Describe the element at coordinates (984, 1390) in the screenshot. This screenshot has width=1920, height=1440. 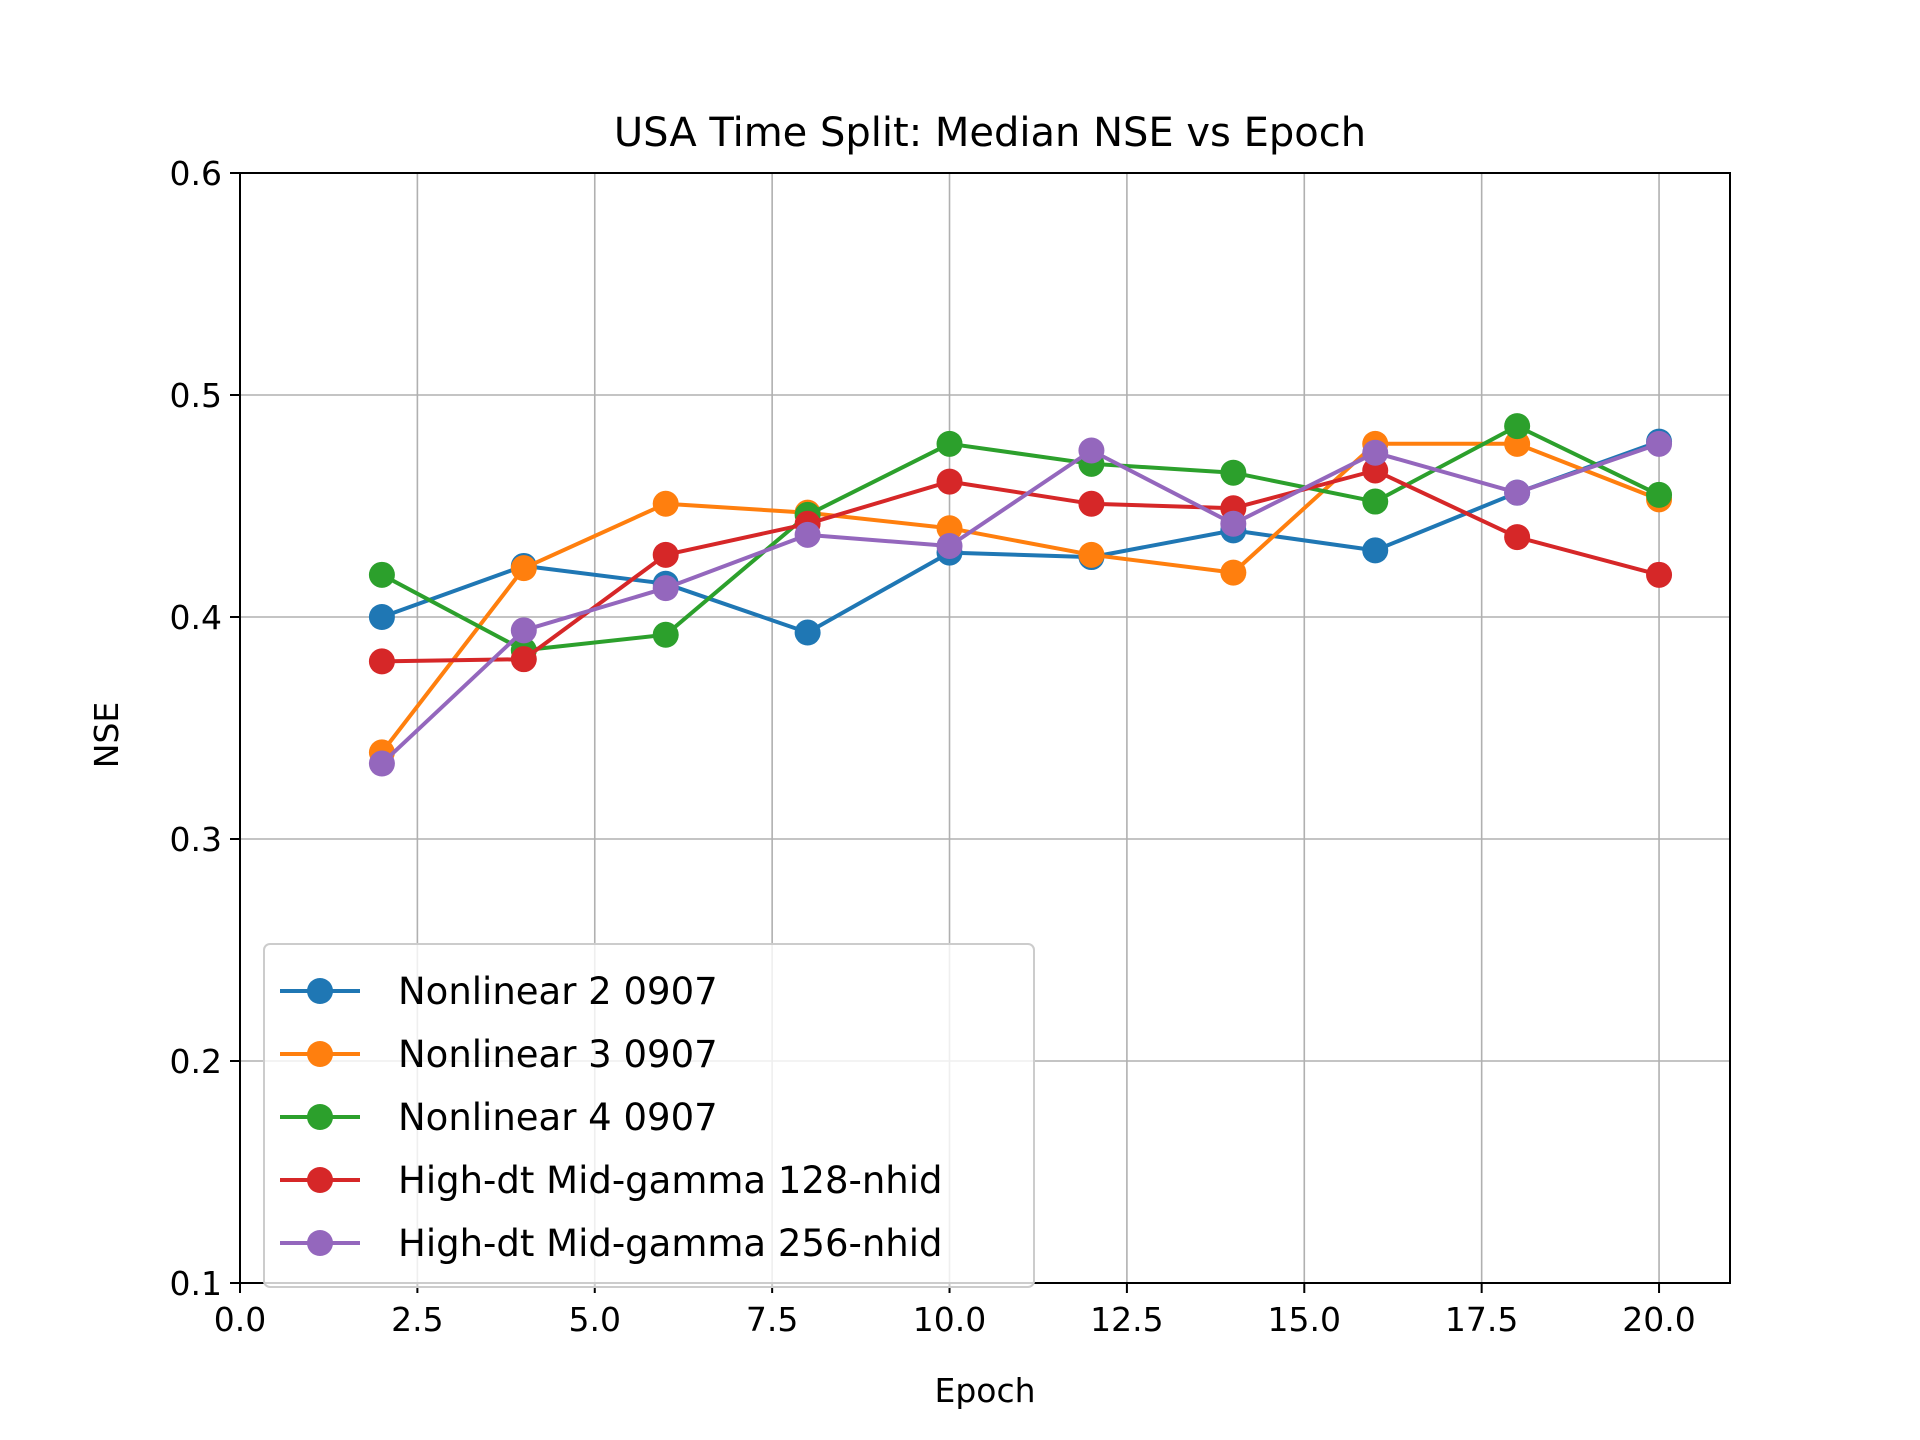
I see `x-axis-title: Epoch` at that location.